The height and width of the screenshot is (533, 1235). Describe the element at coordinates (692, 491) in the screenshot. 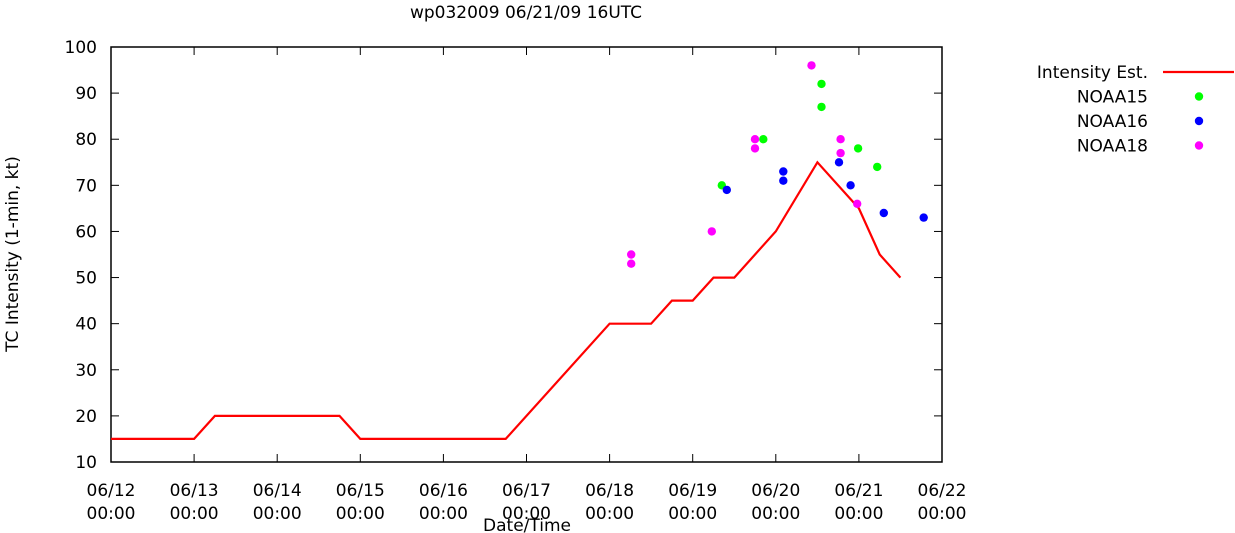

I see `x-tick-label-date: 06/19` at that location.